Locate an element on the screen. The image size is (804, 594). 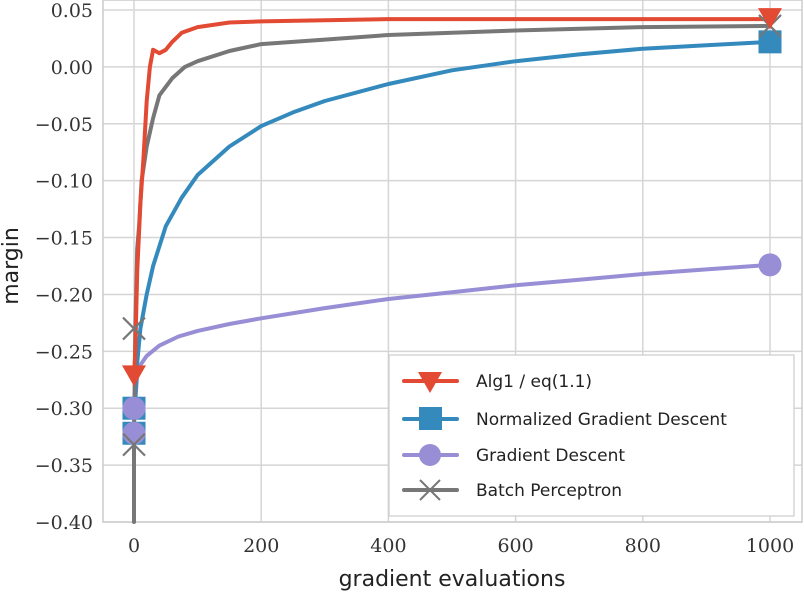
y-tick-label: −0.10 is located at coordinates (64, 182).